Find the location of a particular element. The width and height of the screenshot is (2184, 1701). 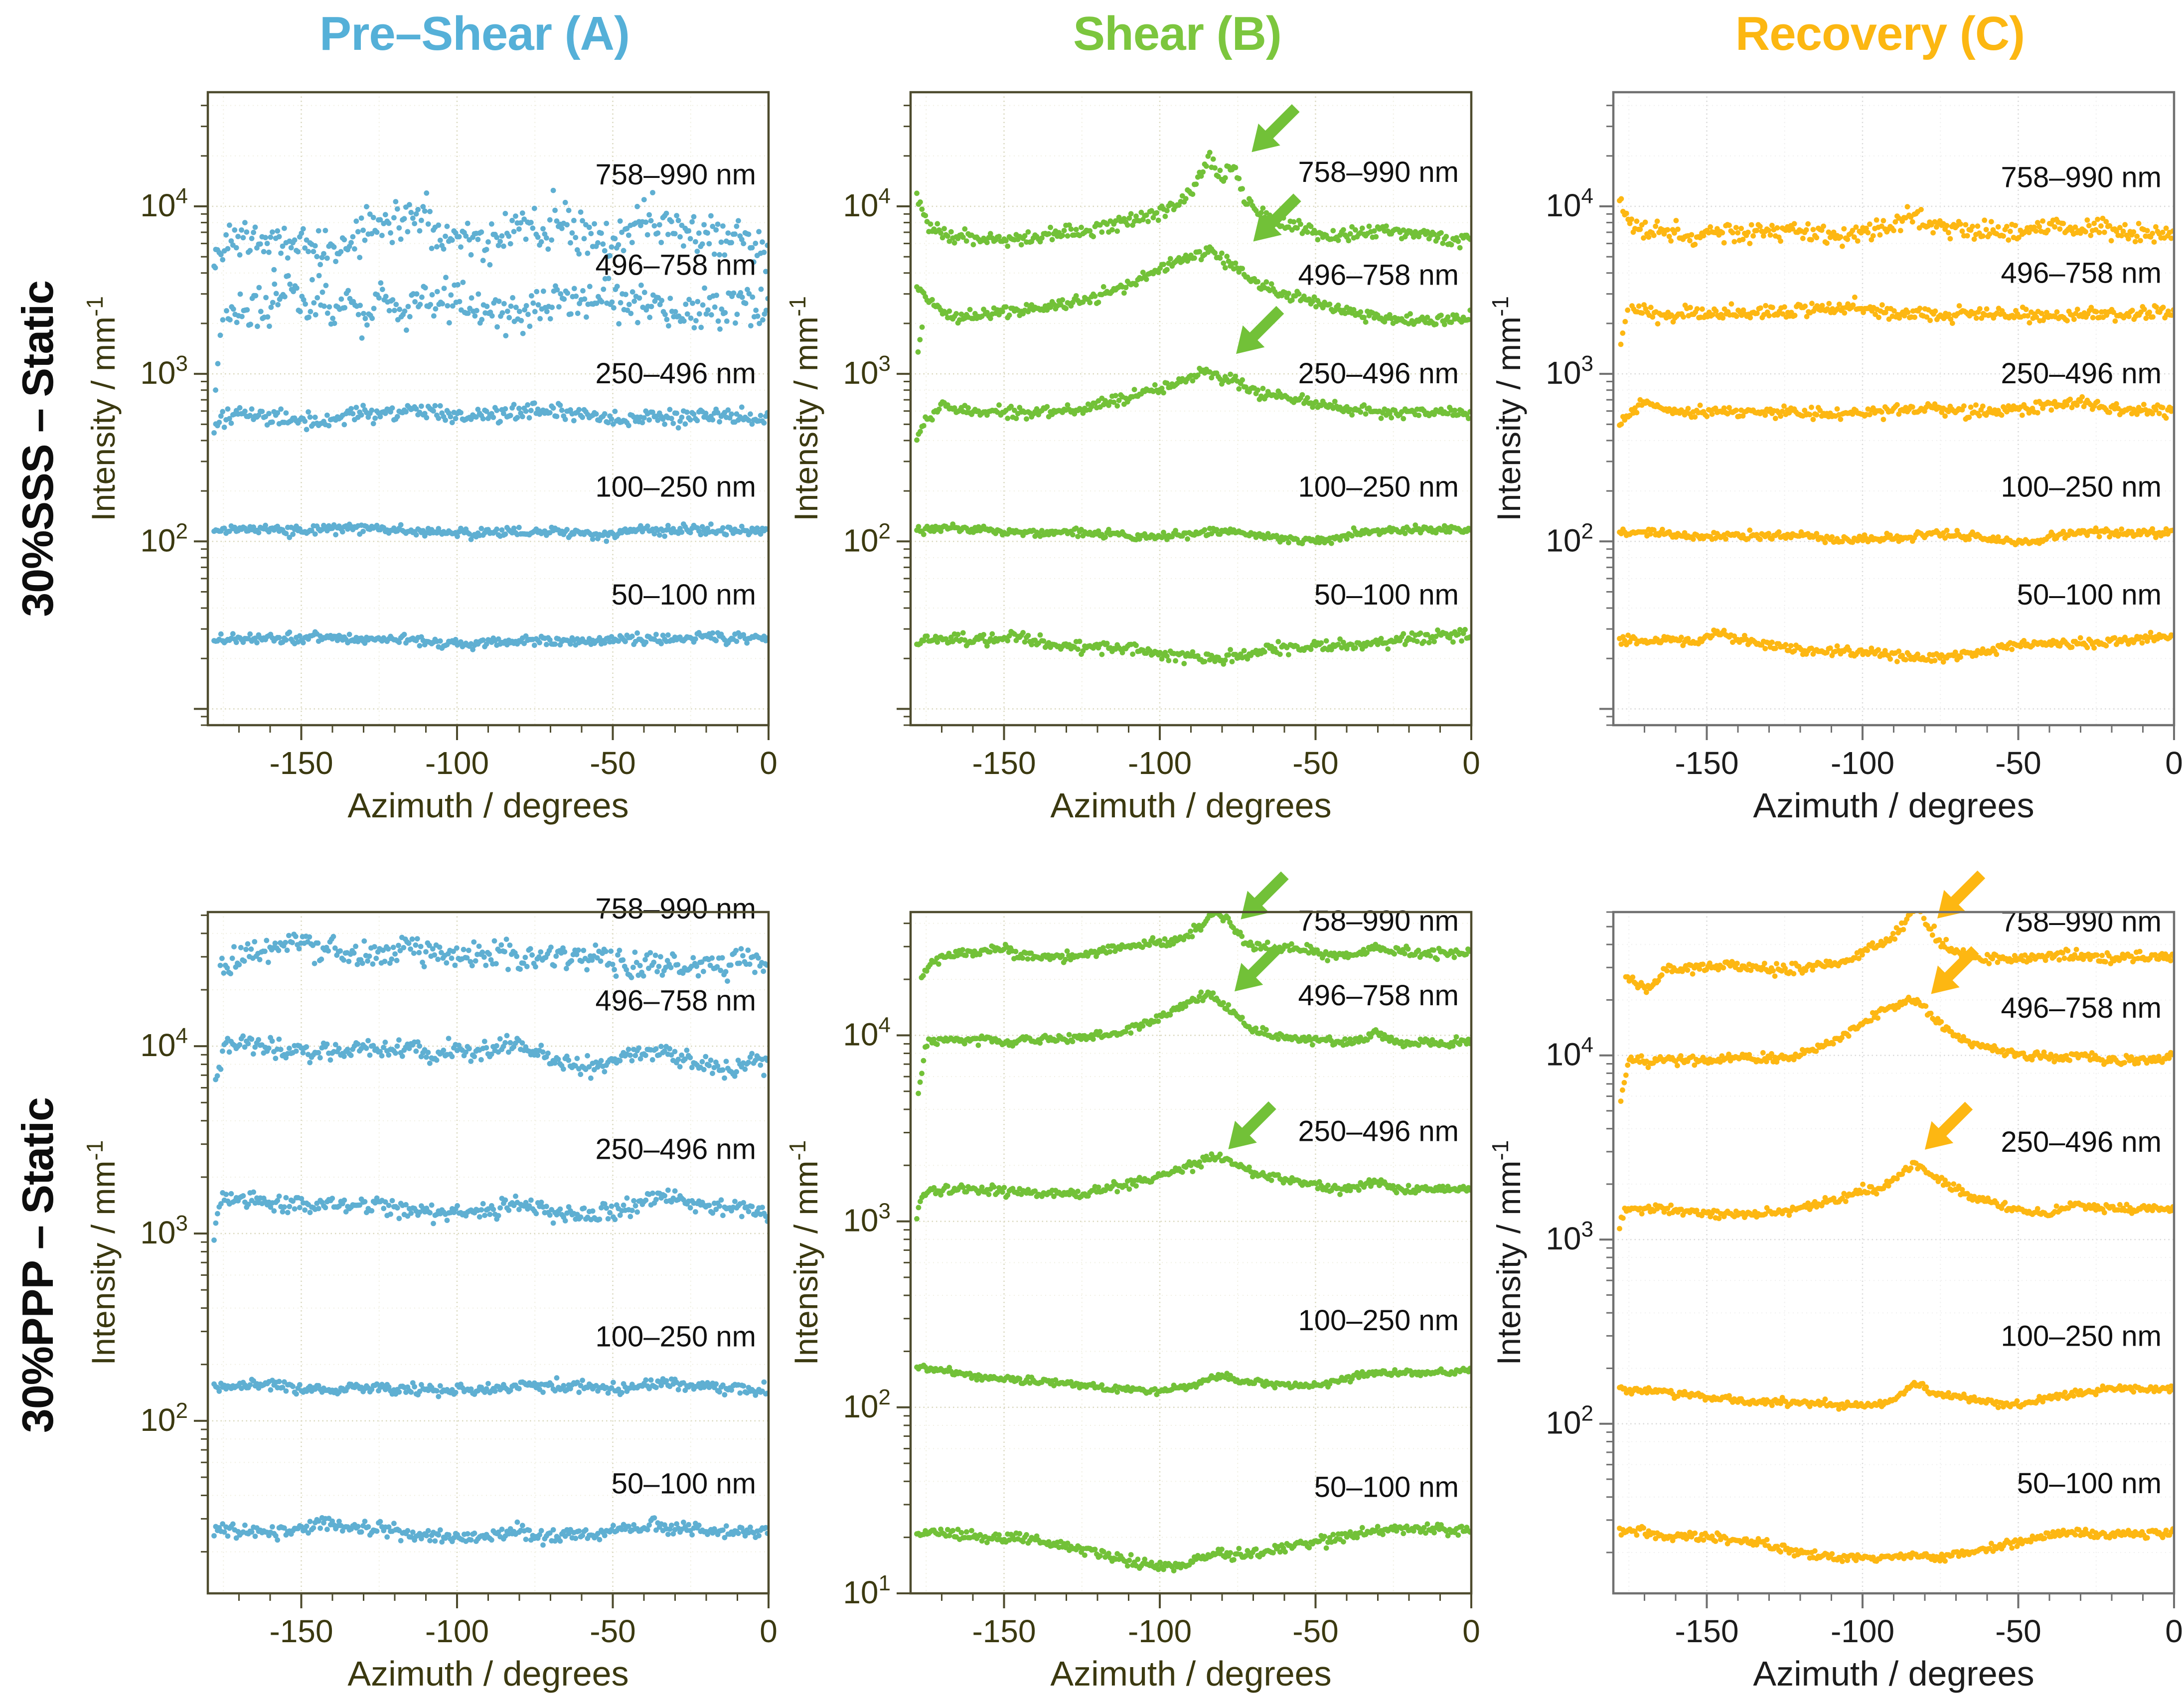

column-title-shear: Shear (B) is located at coordinates (1130, 33).